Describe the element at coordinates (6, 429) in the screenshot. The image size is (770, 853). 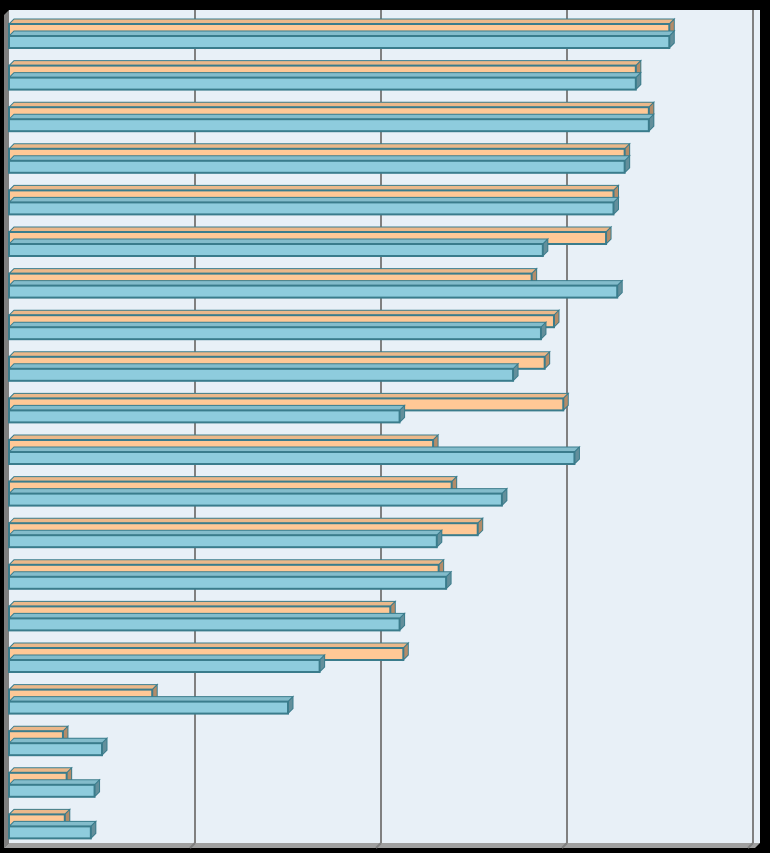
I see `left-wall` at that location.